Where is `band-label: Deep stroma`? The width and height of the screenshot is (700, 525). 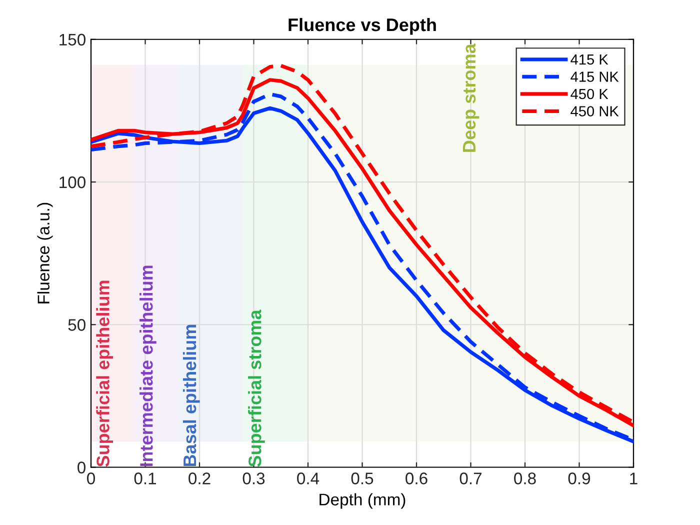
band-label: Deep stroma is located at coordinates (471, 98).